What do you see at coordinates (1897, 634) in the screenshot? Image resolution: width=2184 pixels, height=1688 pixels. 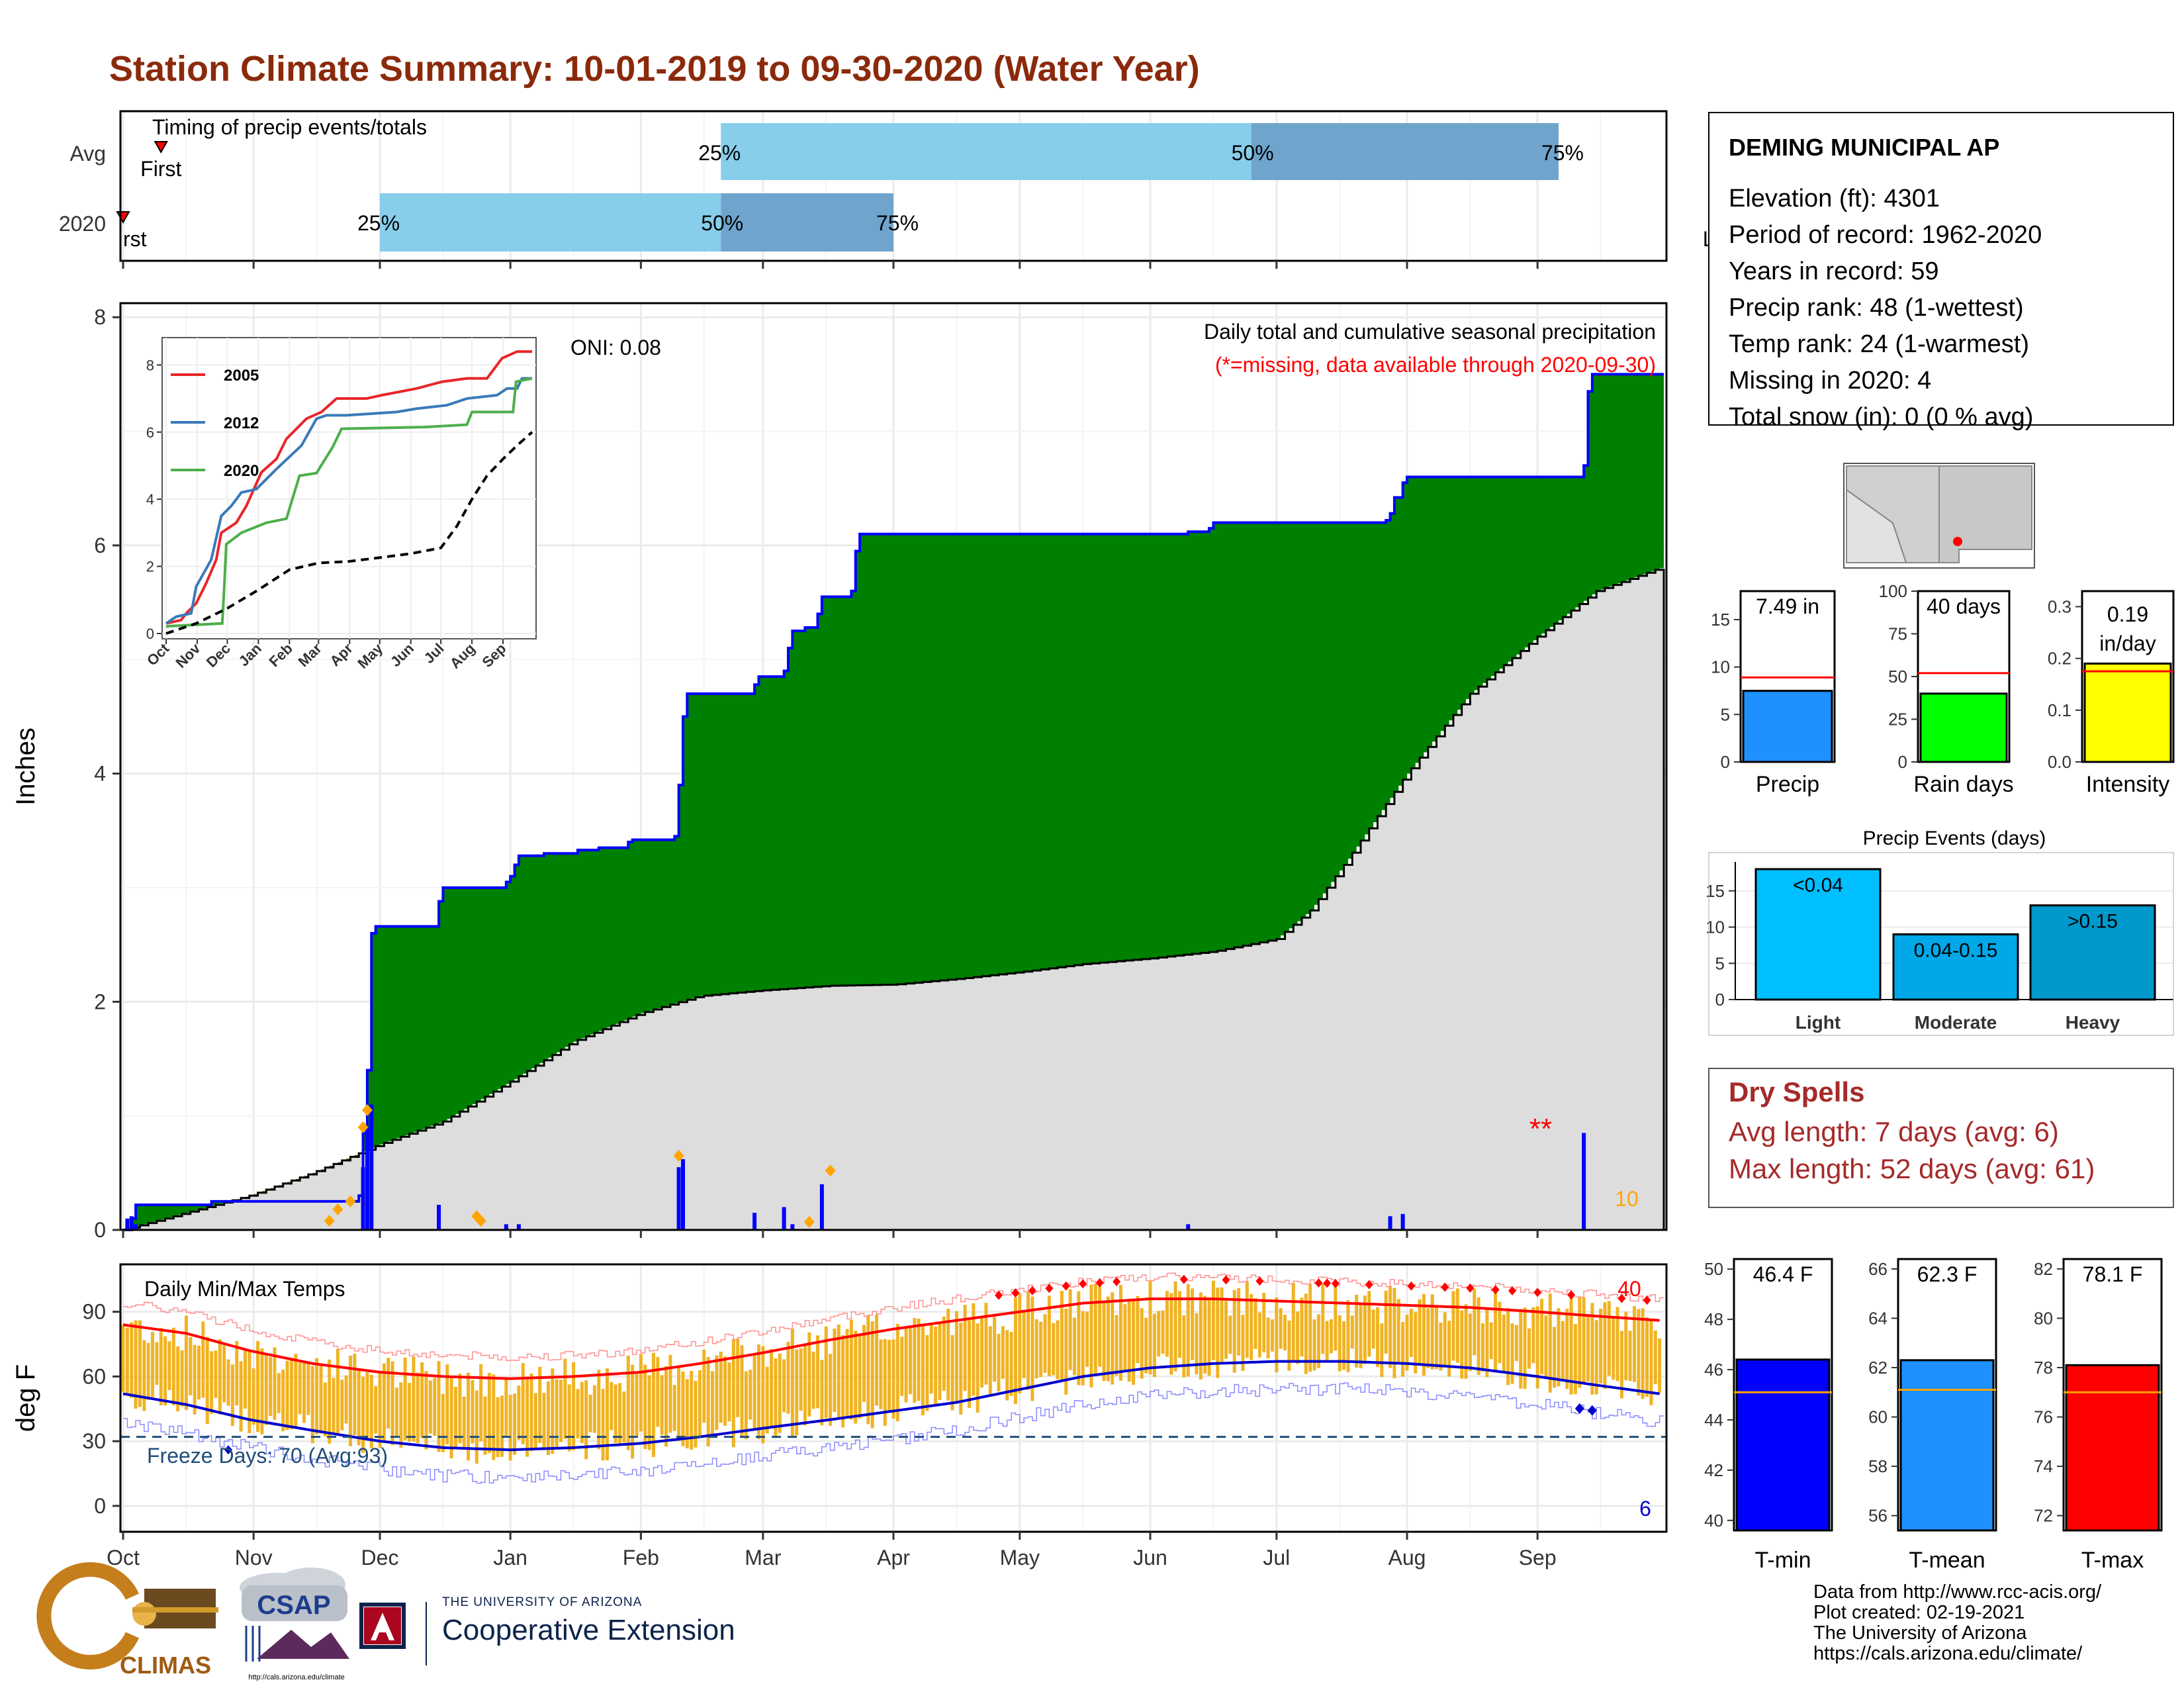 I see `mini-y-tick-label: 75` at bounding box center [1897, 634].